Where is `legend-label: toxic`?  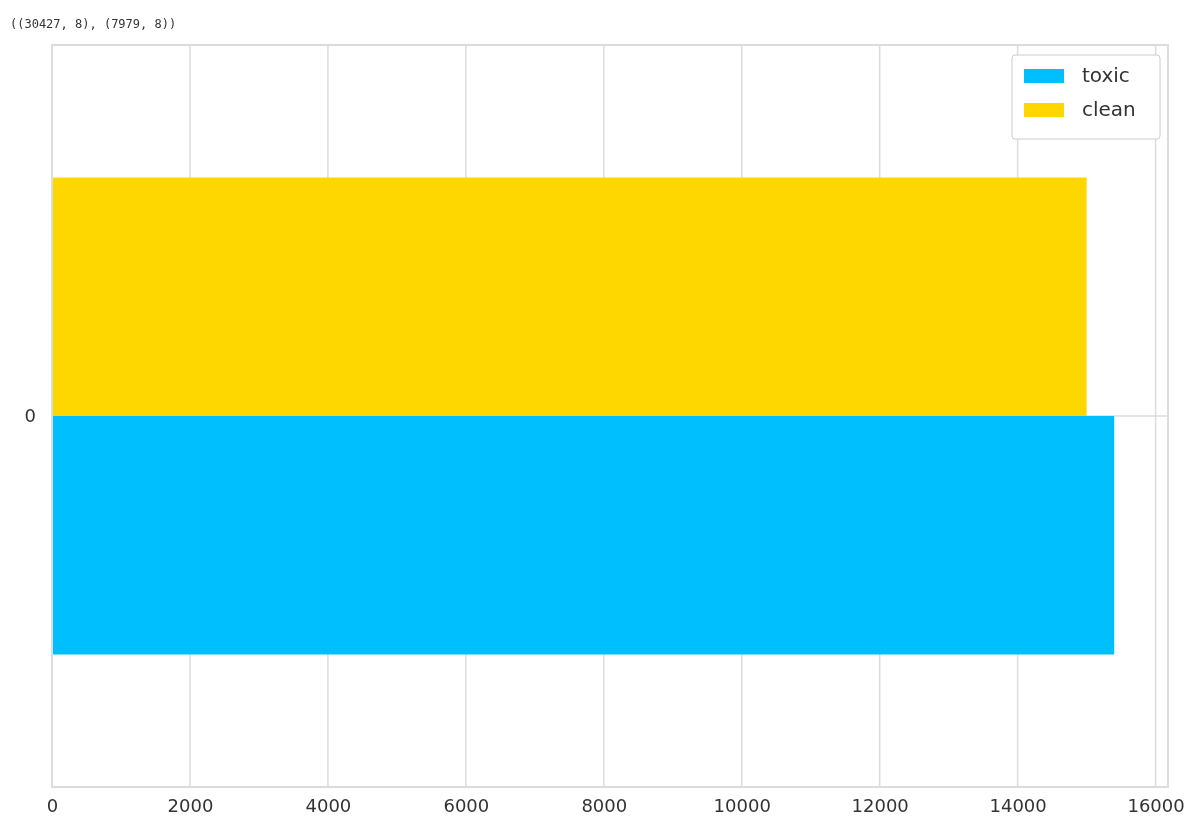 legend-label: toxic is located at coordinates (1106, 75).